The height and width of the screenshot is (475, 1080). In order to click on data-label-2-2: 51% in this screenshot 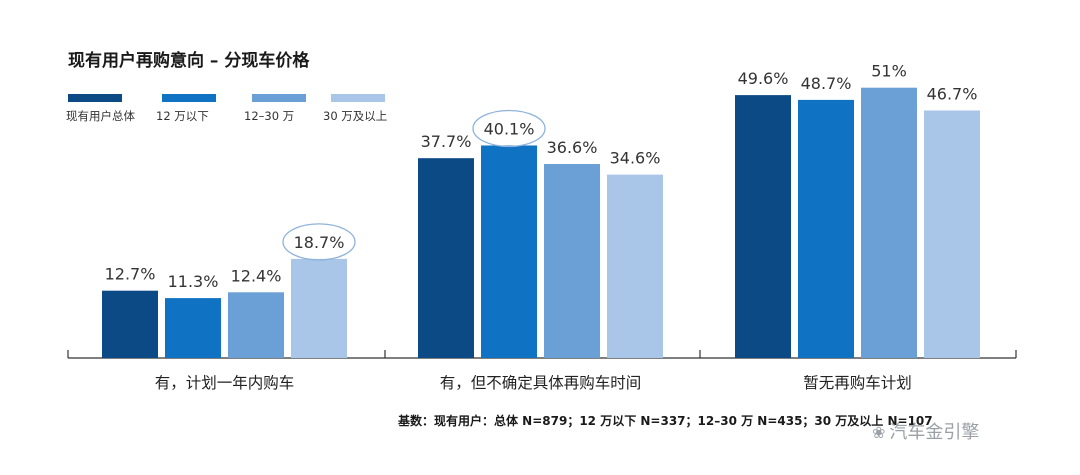, I will do `click(889, 71)`.